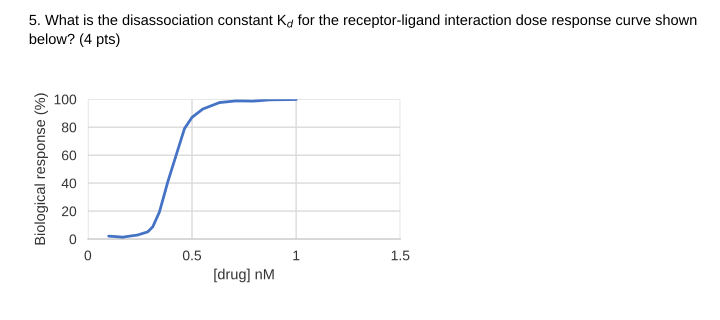  Describe the element at coordinates (244, 275) in the screenshot. I see `x-axis-title: [drug] nM` at that location.